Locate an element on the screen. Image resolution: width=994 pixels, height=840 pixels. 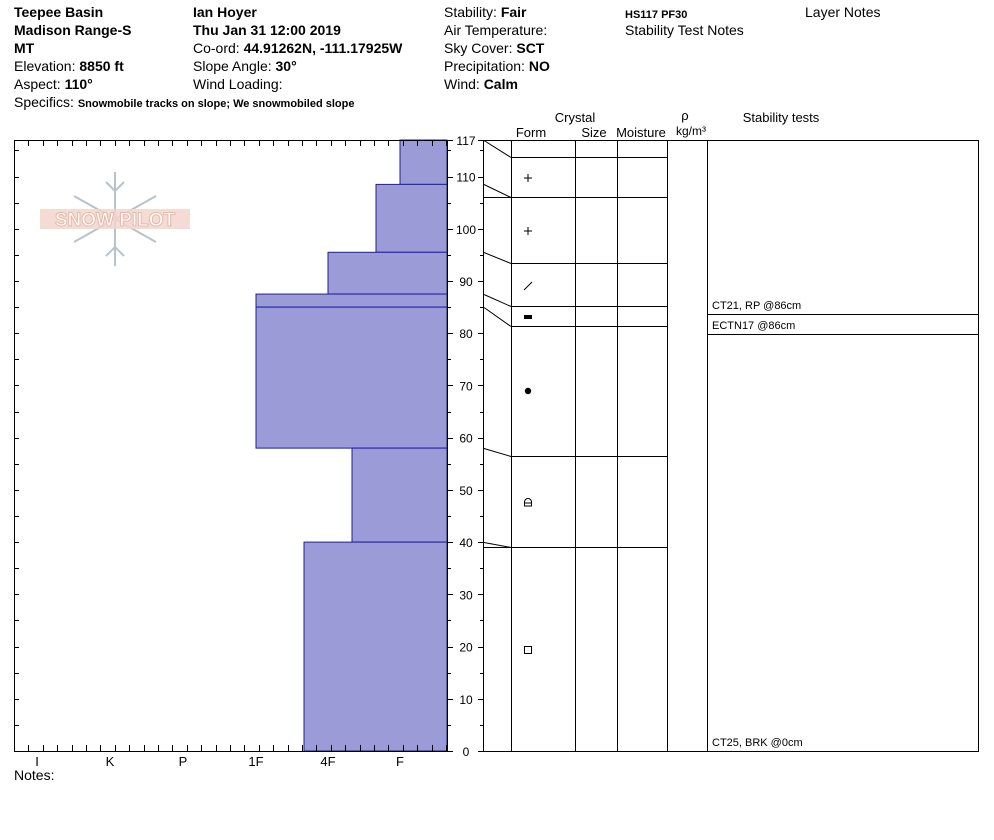
crystal-form-dot-icon is located at coordinates (528, 391).